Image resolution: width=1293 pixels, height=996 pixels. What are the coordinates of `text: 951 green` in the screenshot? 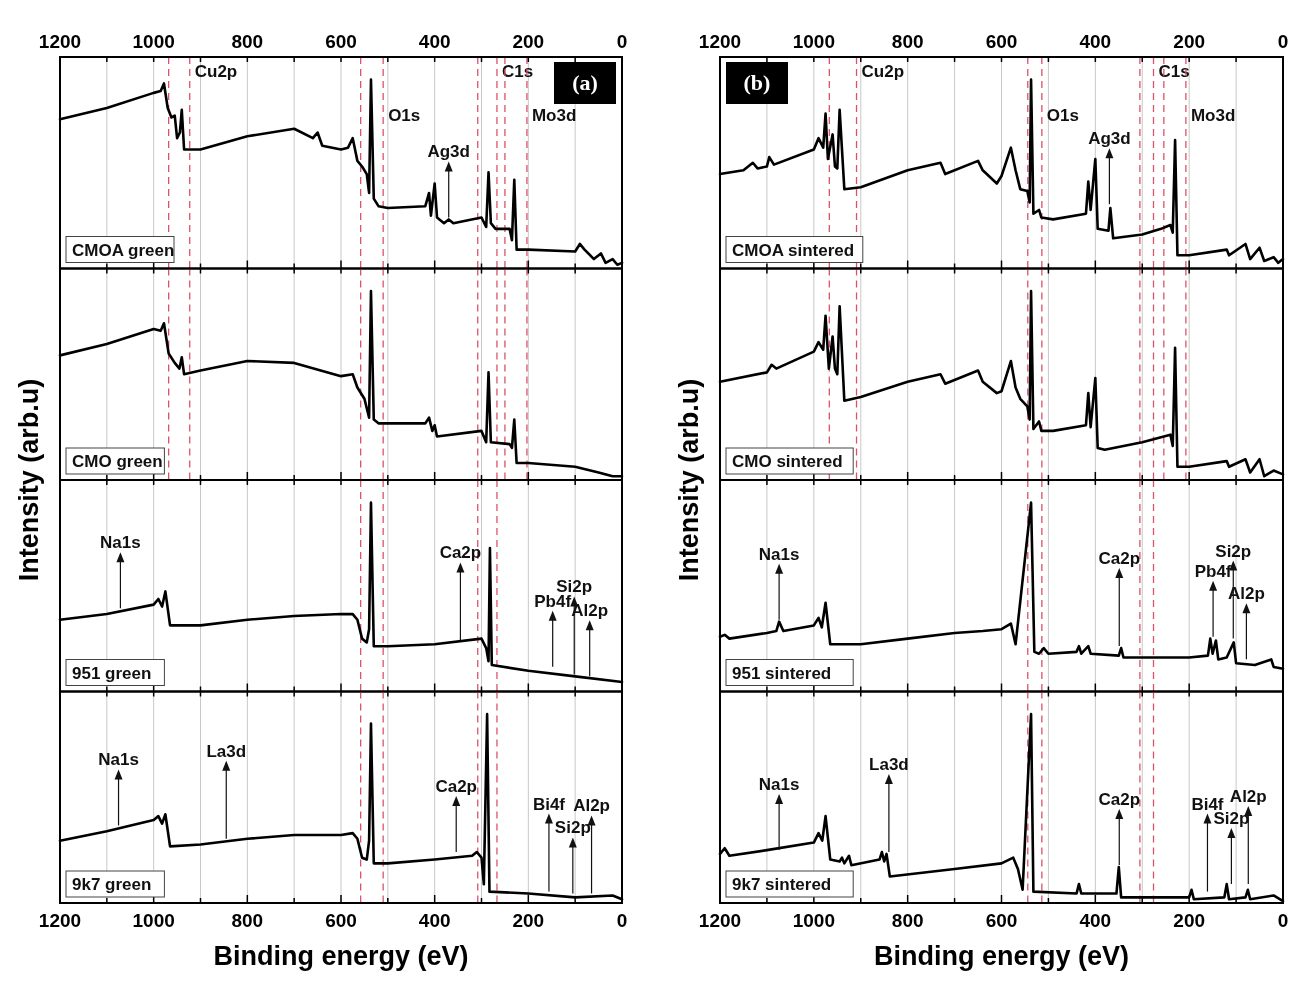 It's located at (112, 673).